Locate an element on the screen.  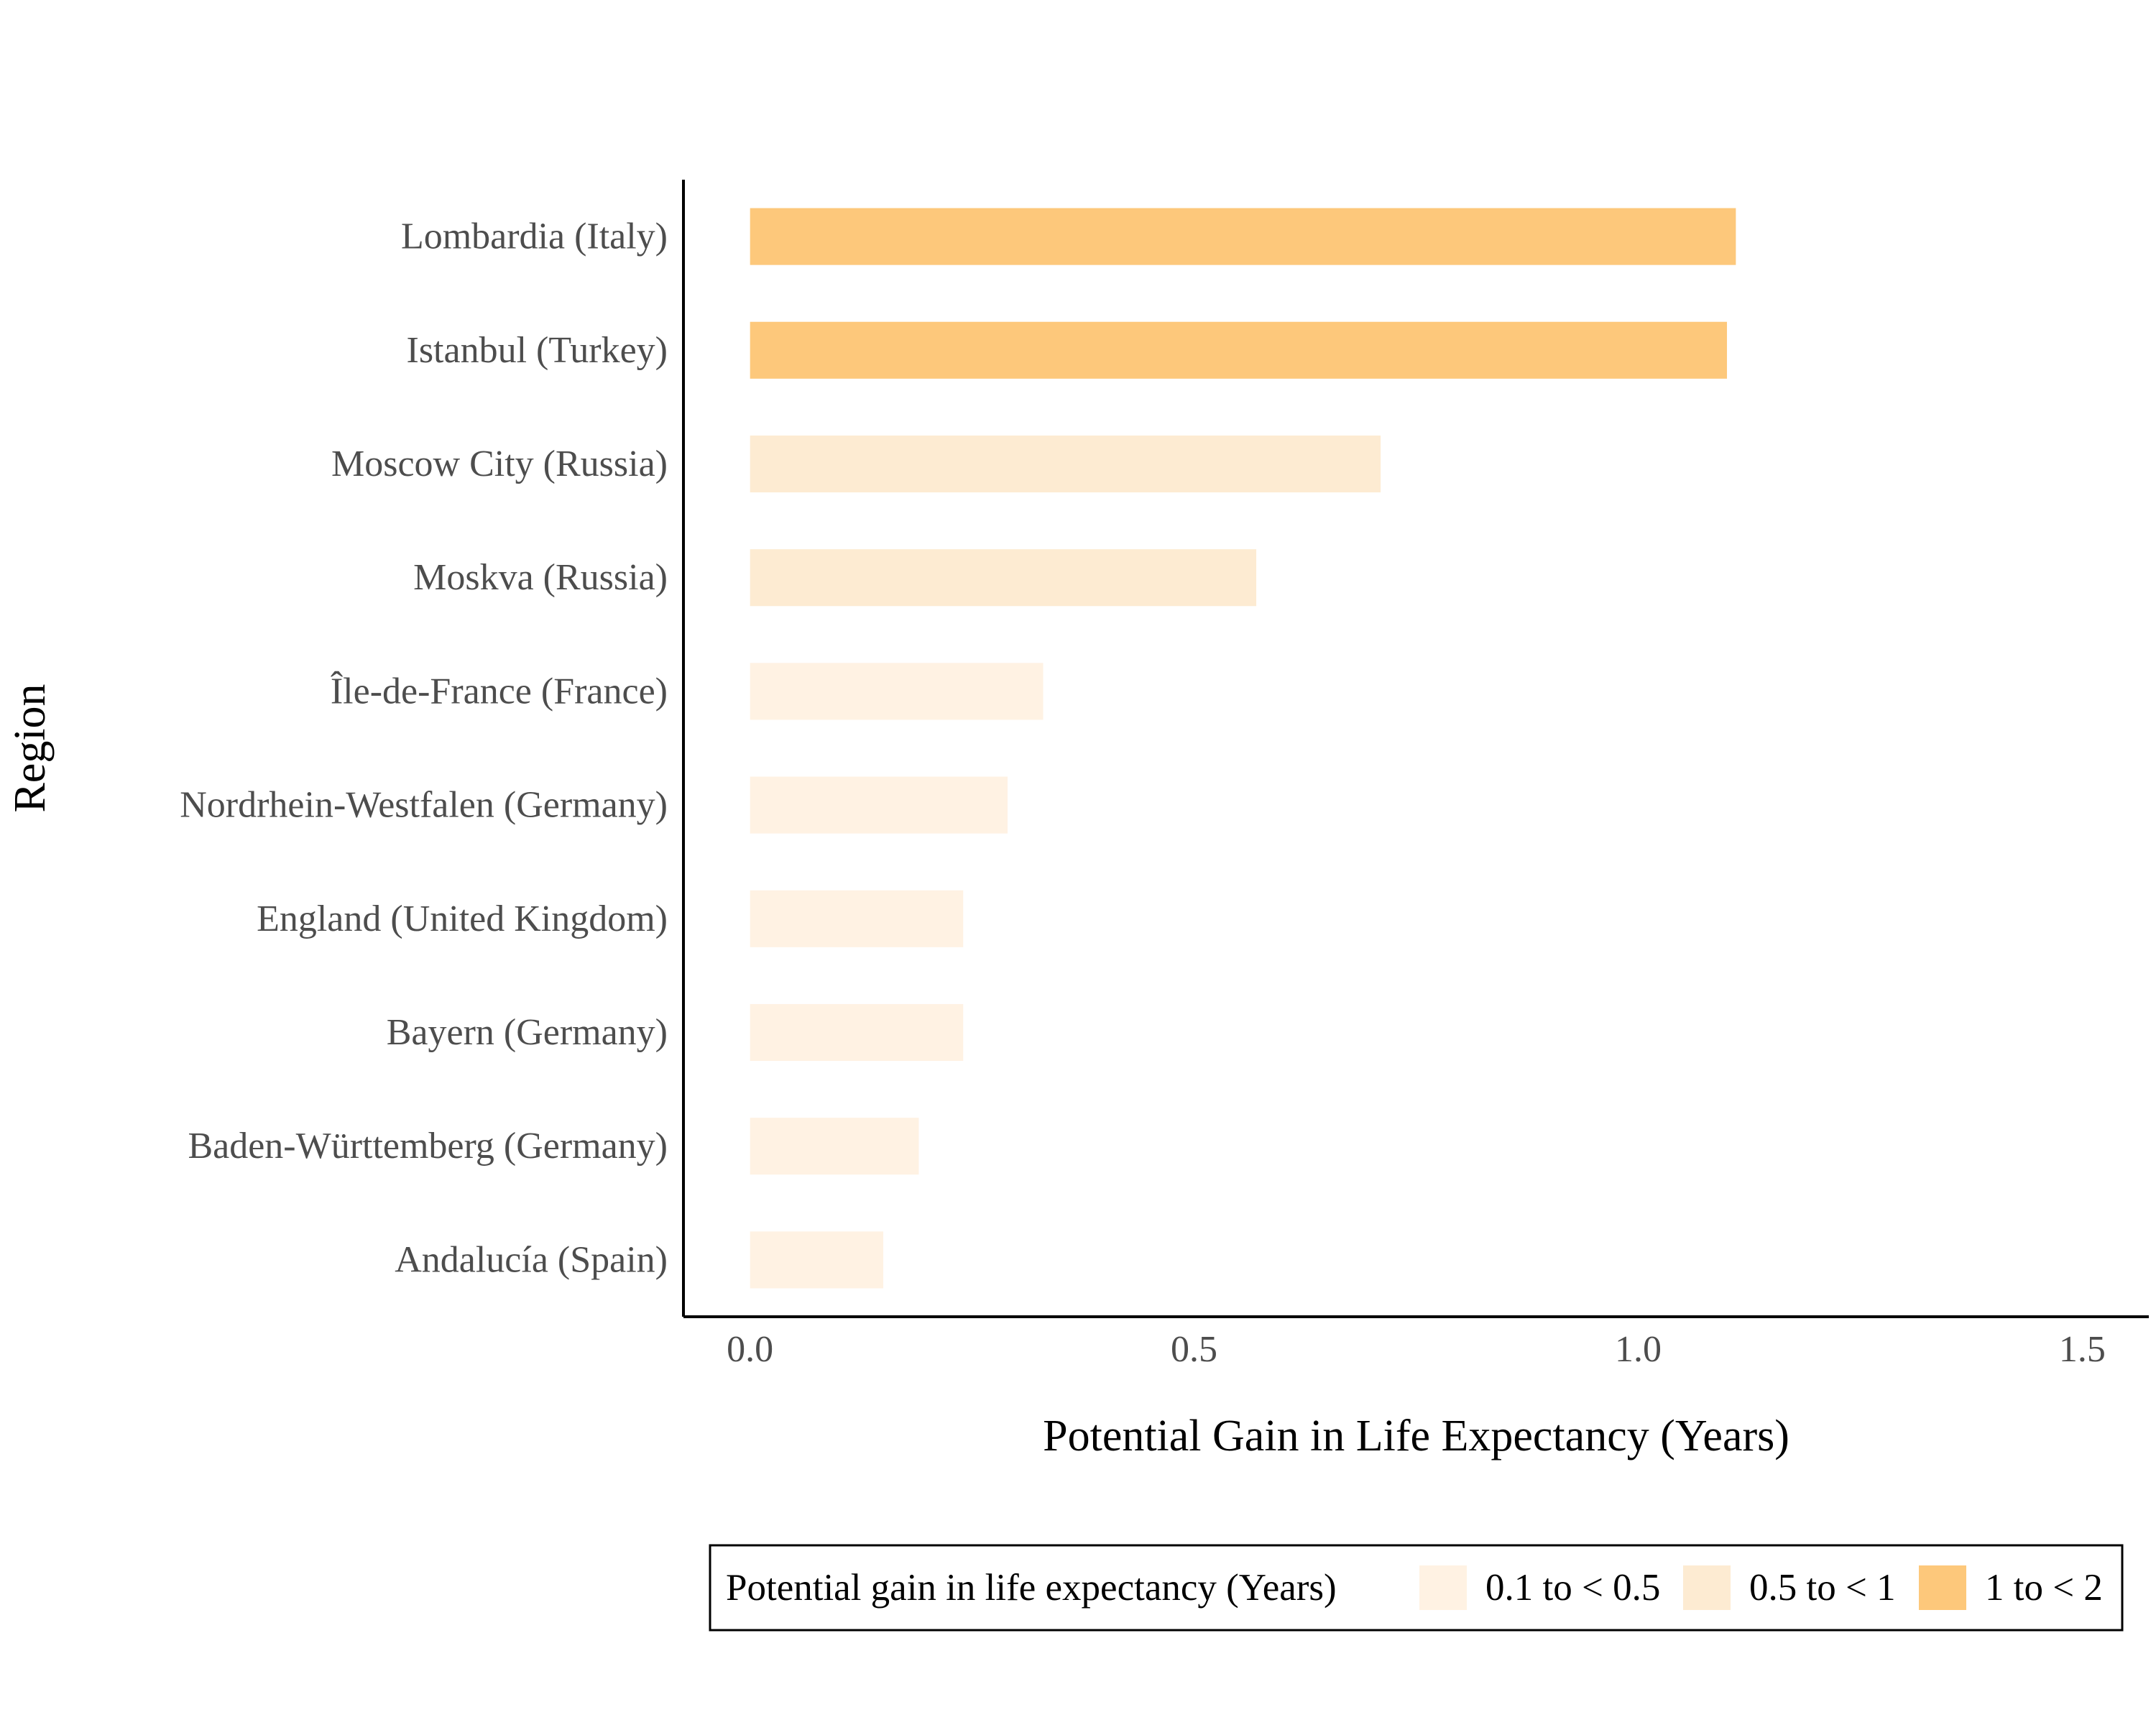
y-tick-label: Île-de-France (France) is located at coordinates (499, 691).